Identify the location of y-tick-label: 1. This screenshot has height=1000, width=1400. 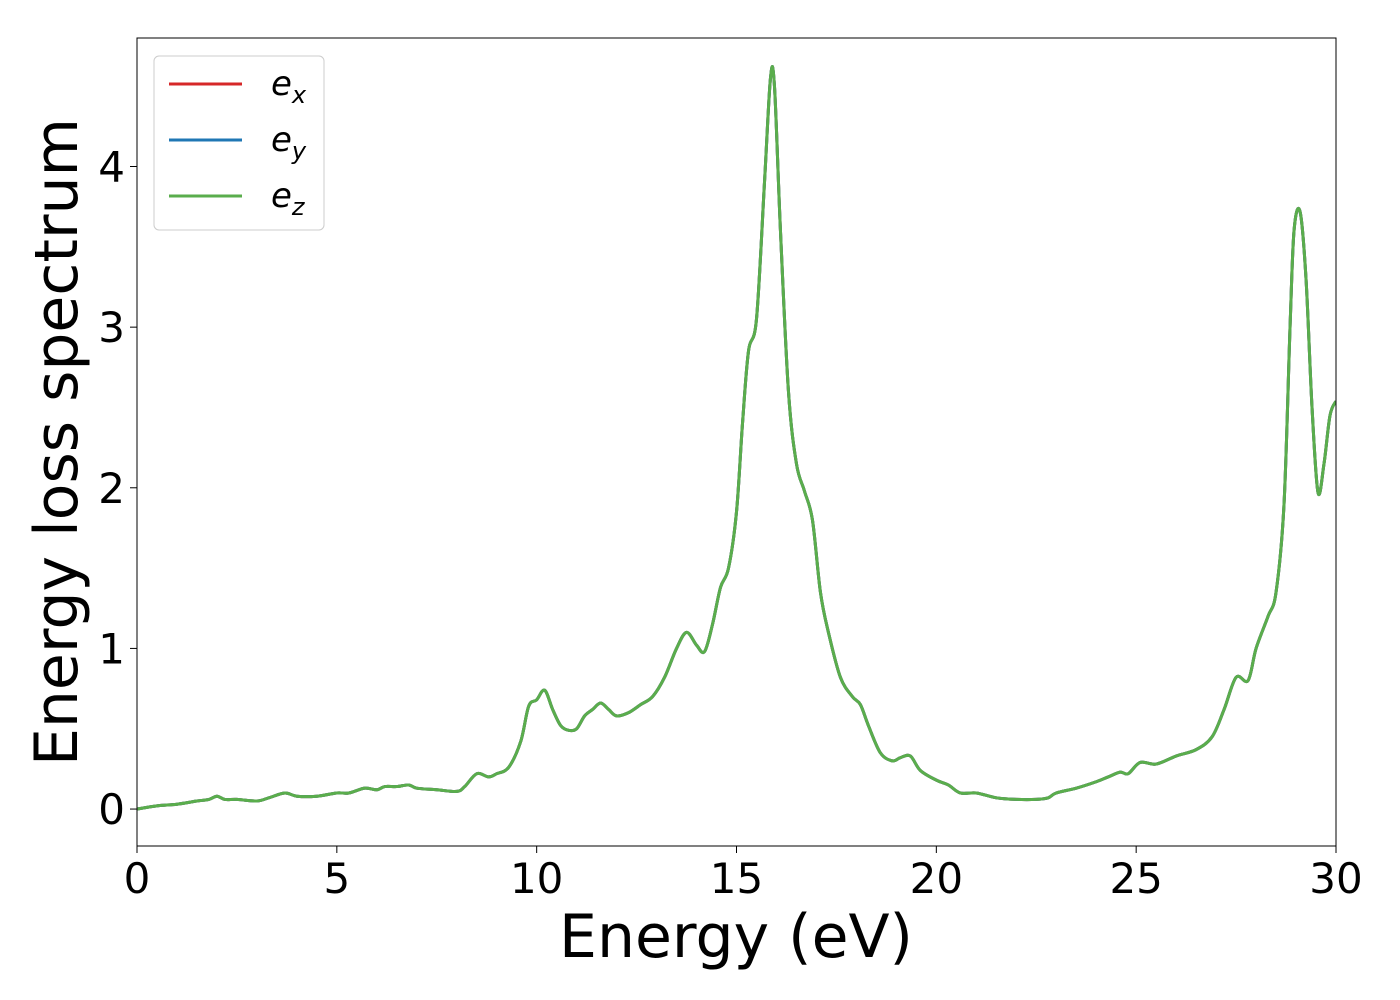
(111, 648).